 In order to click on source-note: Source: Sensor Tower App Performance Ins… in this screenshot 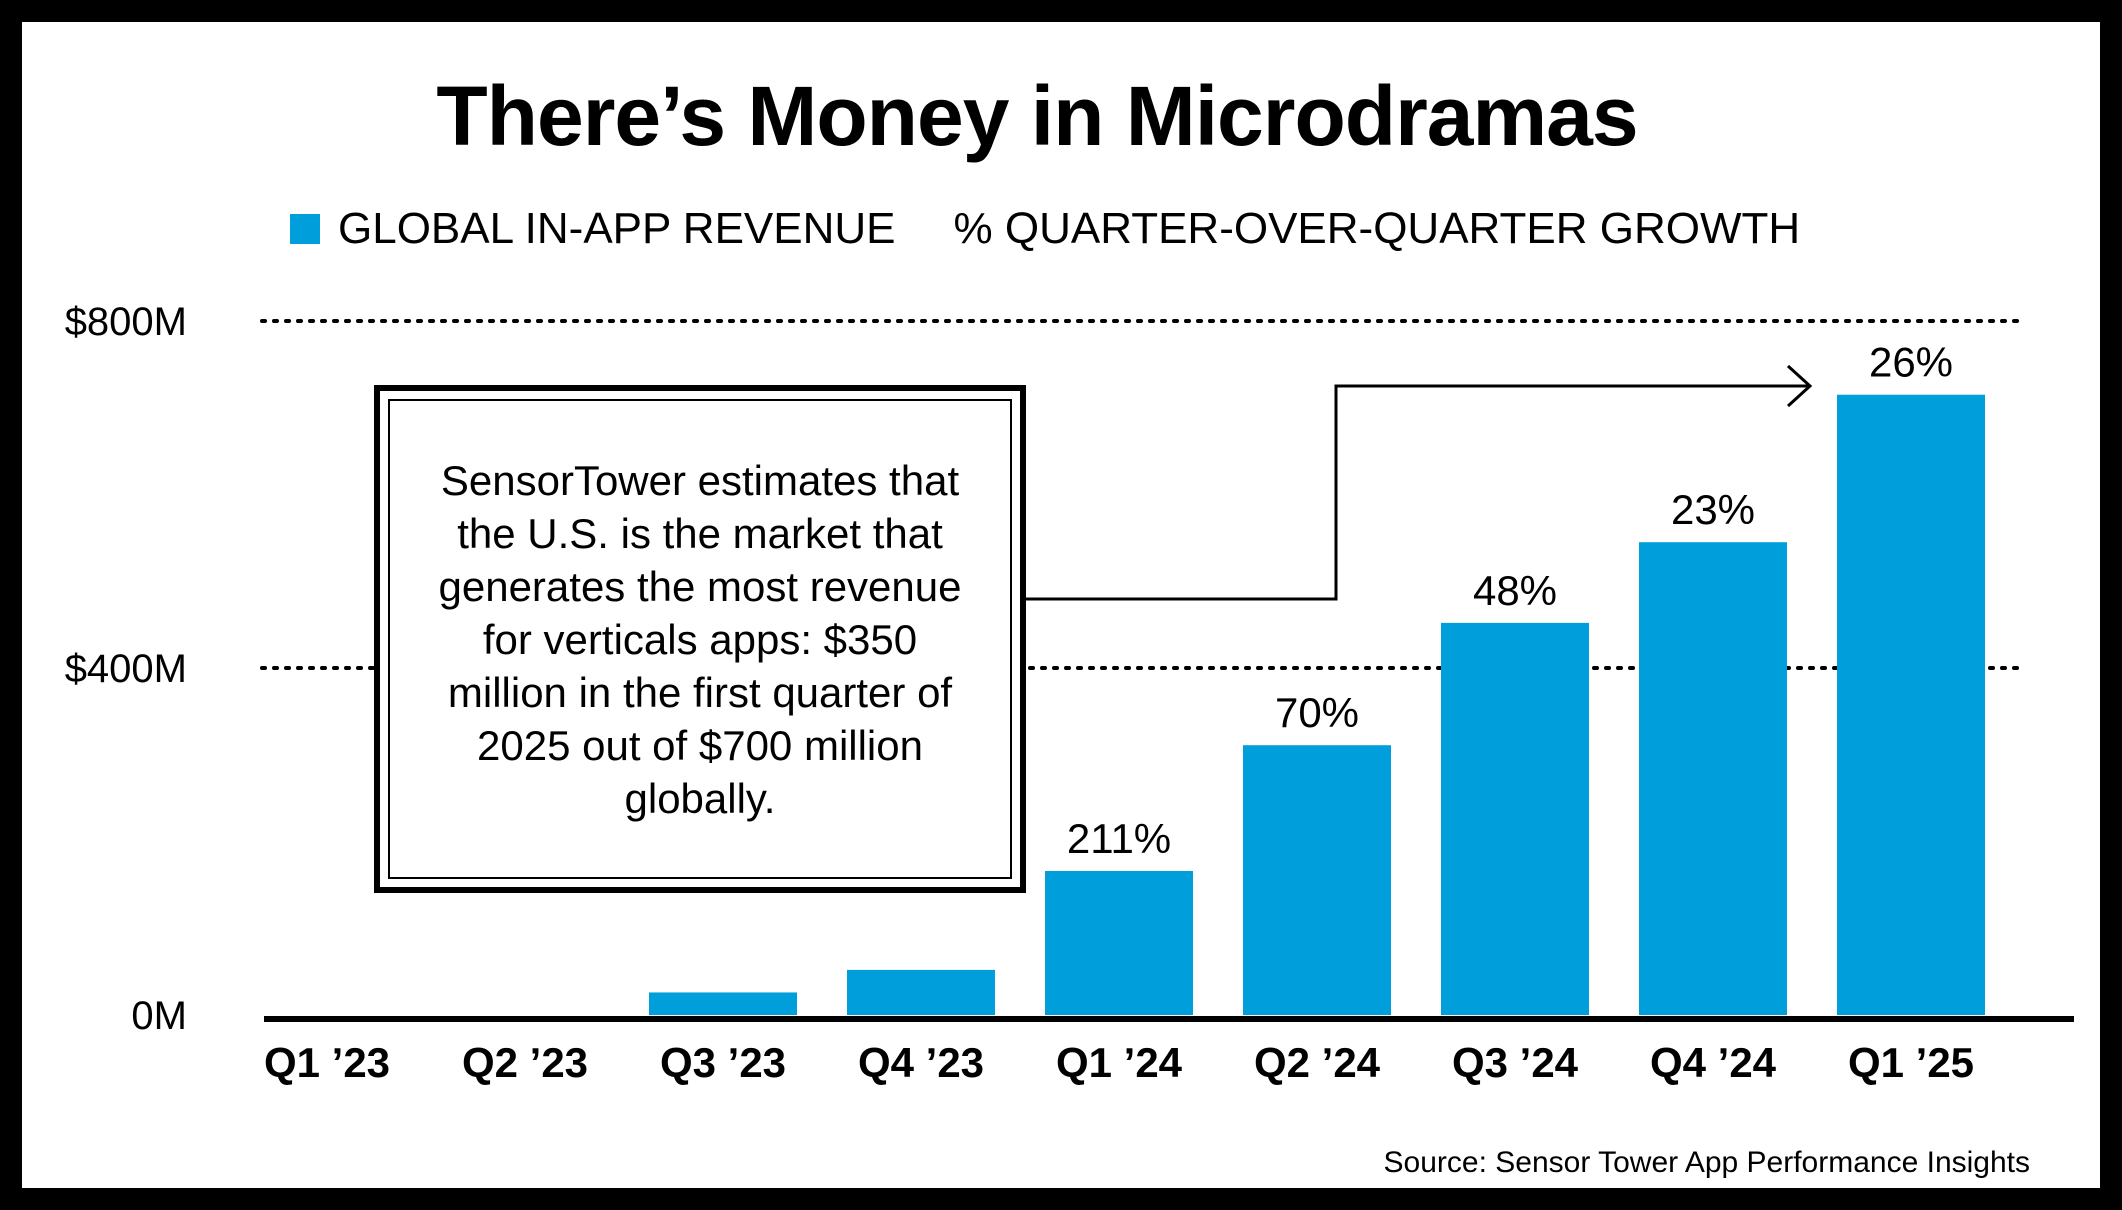, I will do `click(1706, 1162)`.